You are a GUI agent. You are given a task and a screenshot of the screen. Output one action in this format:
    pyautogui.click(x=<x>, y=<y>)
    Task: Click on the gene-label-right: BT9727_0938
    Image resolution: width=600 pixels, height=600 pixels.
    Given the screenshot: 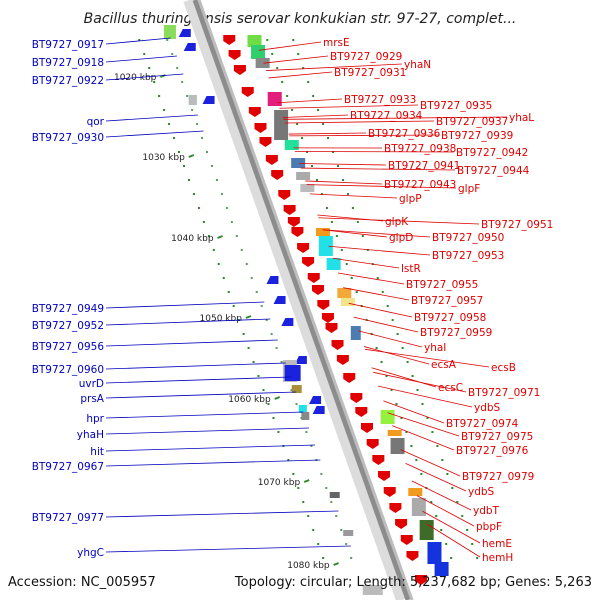 What is the action you would take?
    pyautogui.click(x=420, y=149)
    